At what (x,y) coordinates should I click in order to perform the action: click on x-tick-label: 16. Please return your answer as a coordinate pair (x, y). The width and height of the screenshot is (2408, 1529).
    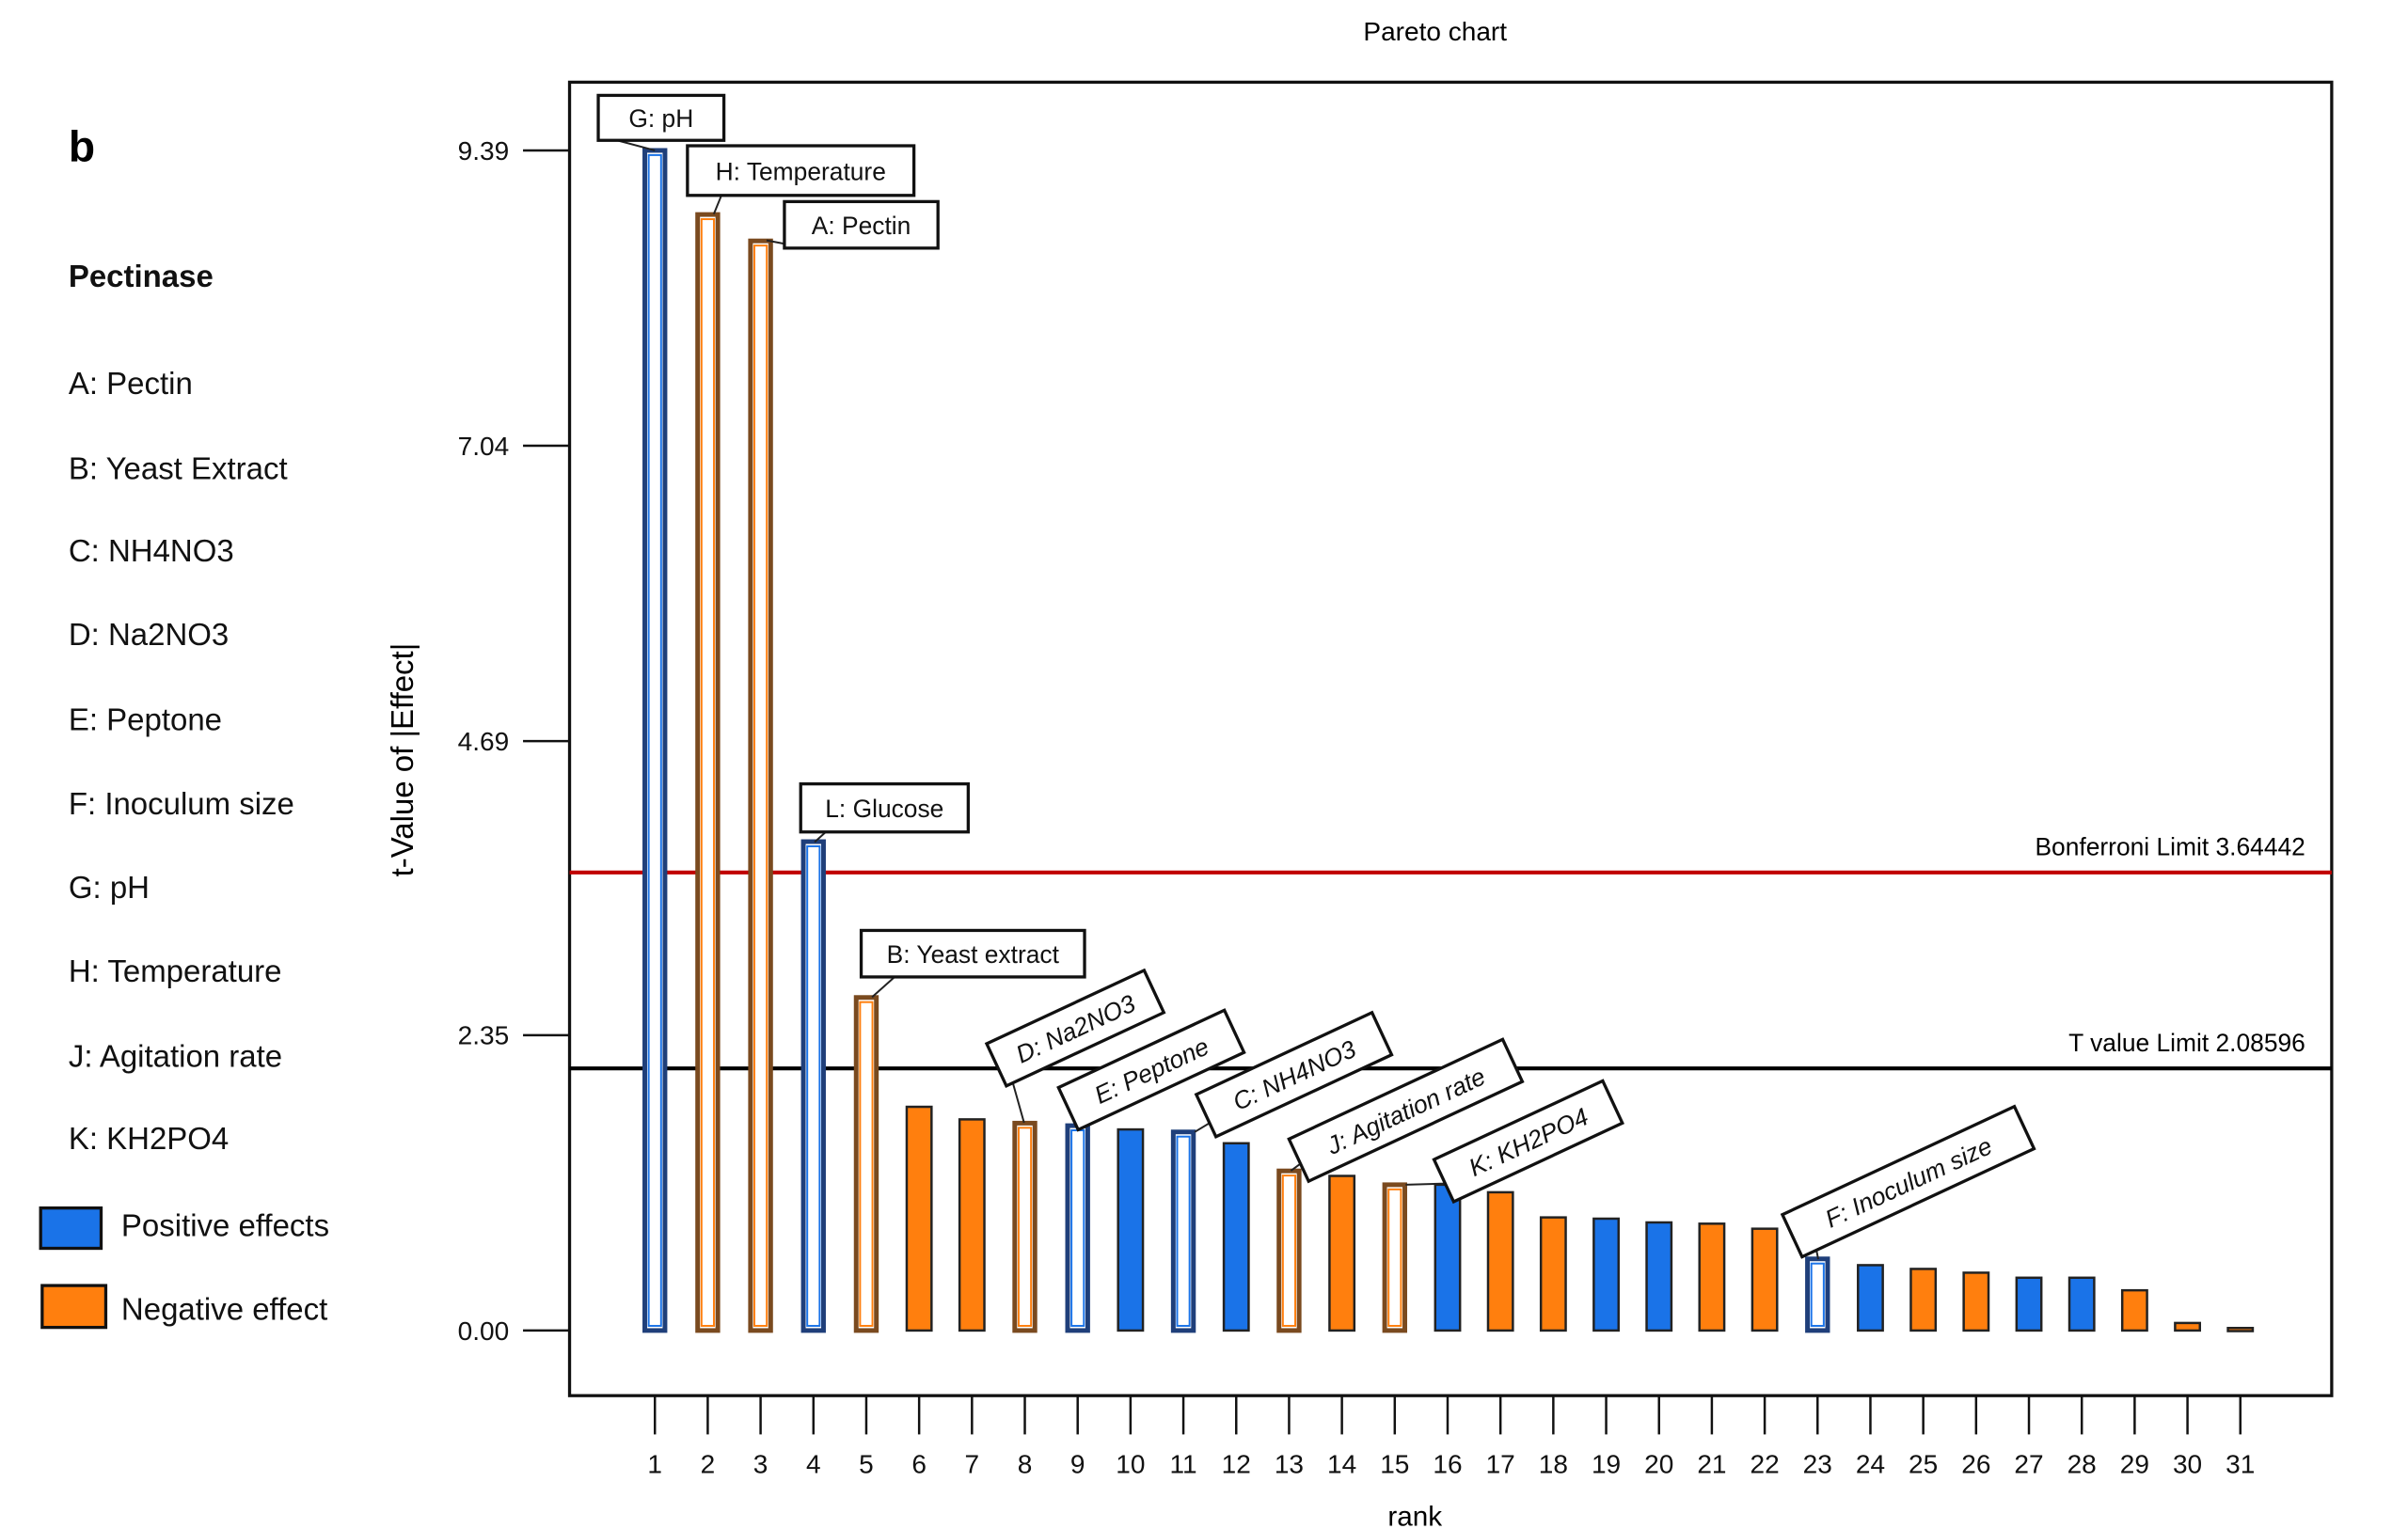
    Looking at the image, I should click on (1447, 1464).